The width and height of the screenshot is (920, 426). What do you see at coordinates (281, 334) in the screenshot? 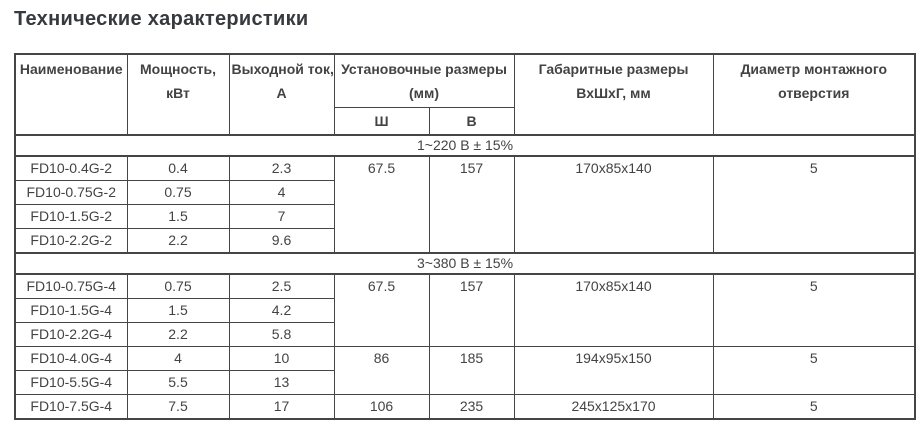
I see `cell-current-a: 5.8` at bounding box center [281, 334].